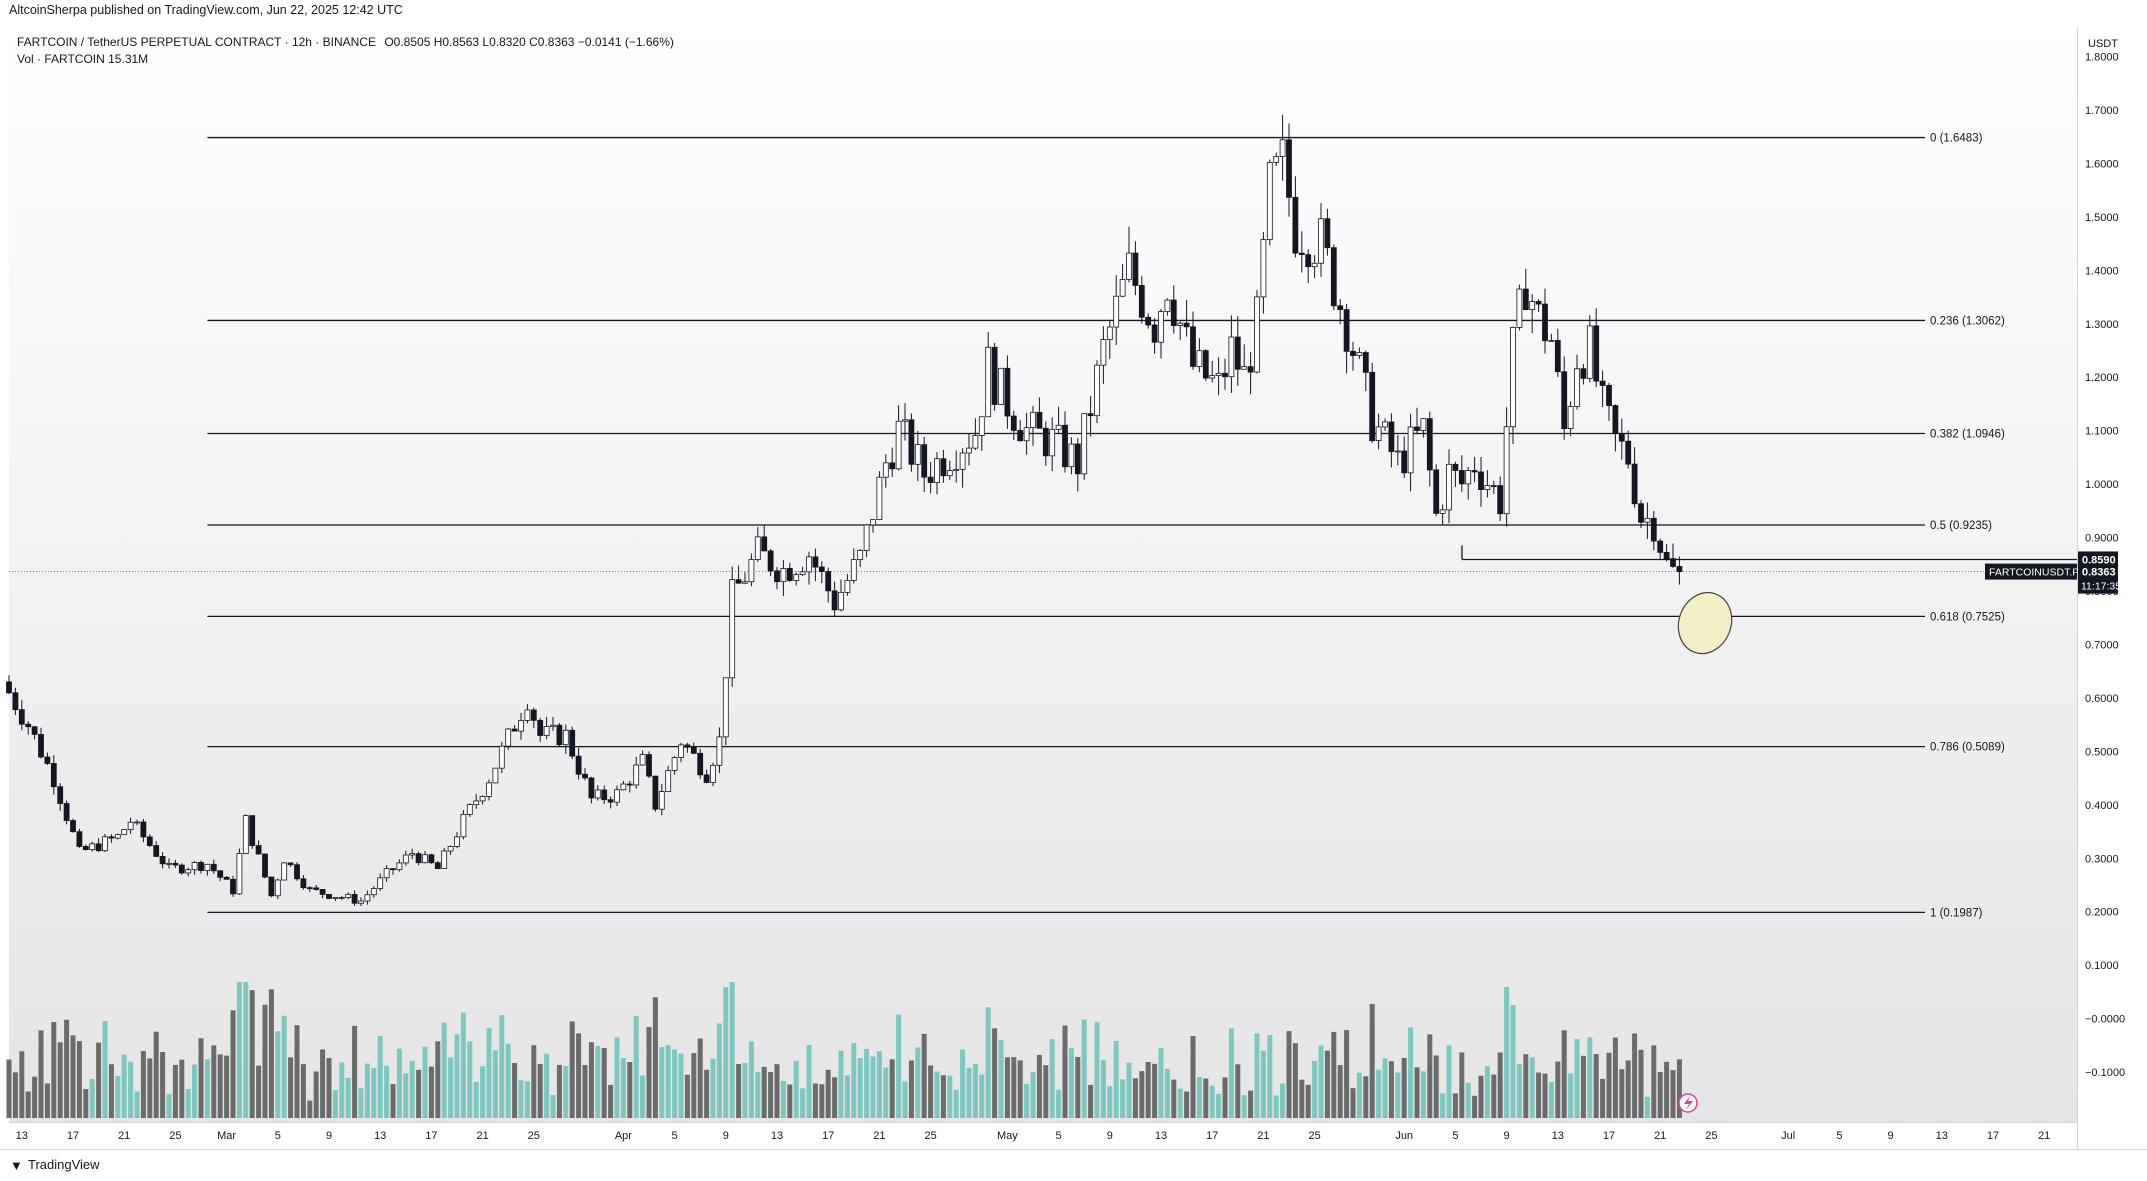 The image size is (2147, 1181). Describe the element at coordinates (1839, 1136) in the screenshot. I see `time-tick-label: 5` at that location.